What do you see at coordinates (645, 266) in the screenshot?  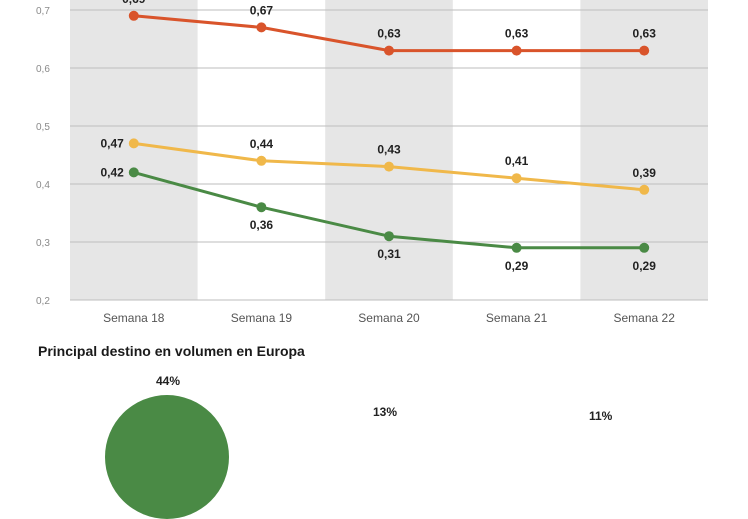 I see `series-3-label-5: 0,29` at bounding box center [645, 266].